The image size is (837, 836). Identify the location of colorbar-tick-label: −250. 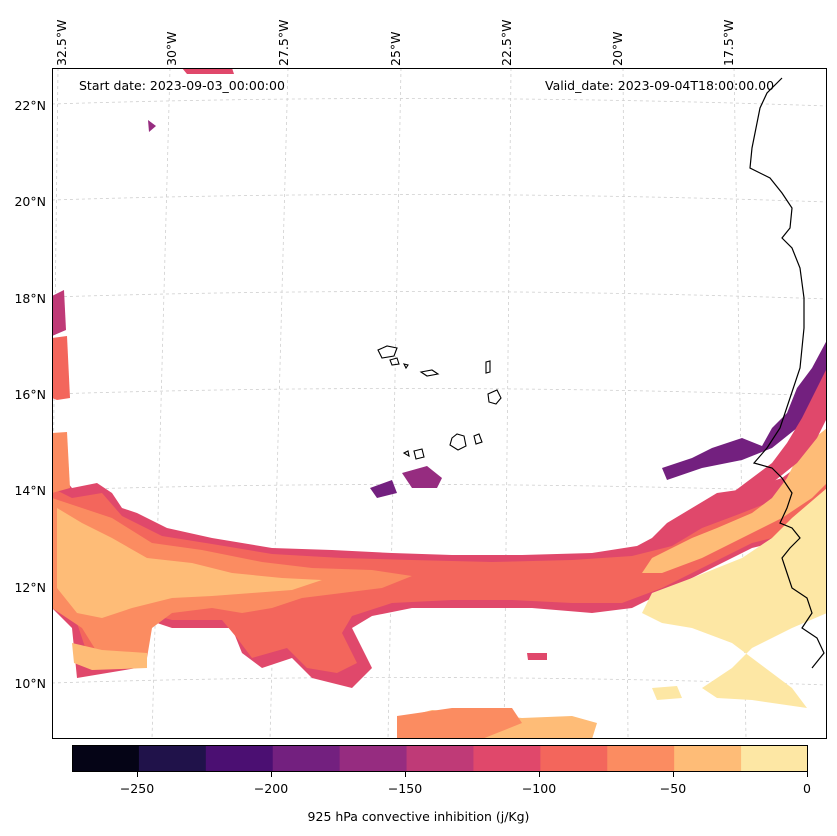
(137, 788).